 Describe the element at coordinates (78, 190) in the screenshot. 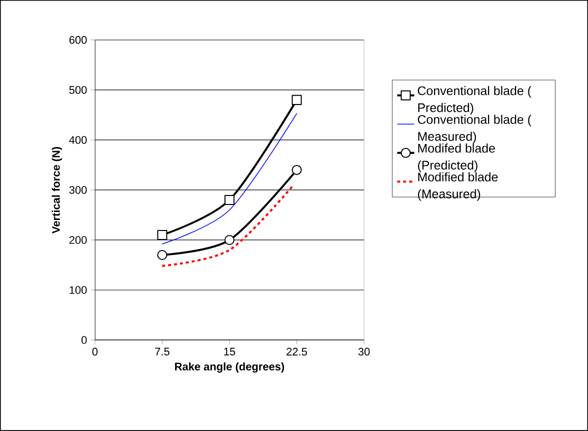

I see `y-tick-label: 300` at that location.